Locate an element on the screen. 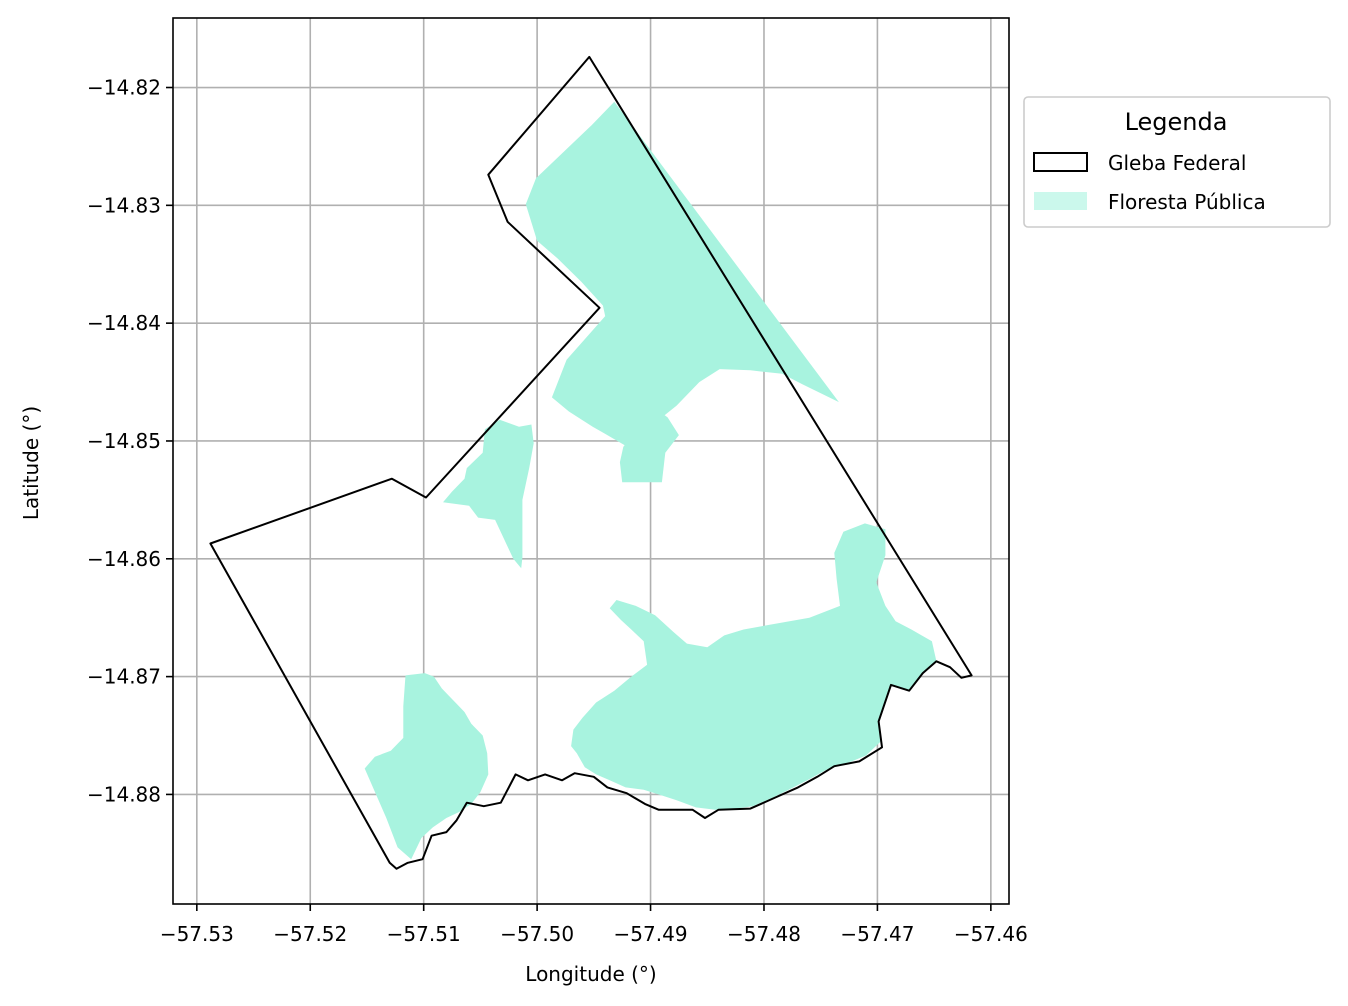 This screenshot has width=1348, height=1006. legend: Legenda Gleba Federal Floresta Pública is located at coordinates (1177, 162).